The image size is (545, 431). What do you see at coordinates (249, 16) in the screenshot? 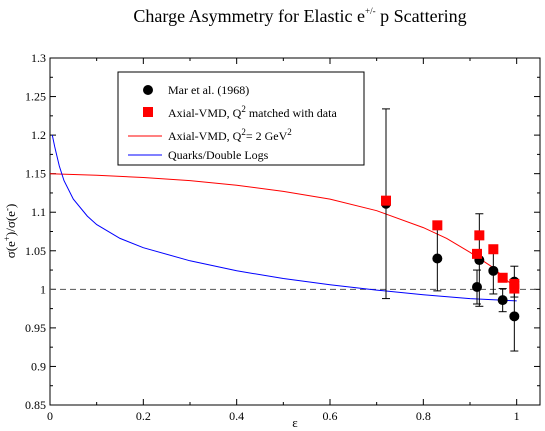
I see `chart-title-main: Charge Asymmetry for Elastic e` at bounding box center [249, 16].